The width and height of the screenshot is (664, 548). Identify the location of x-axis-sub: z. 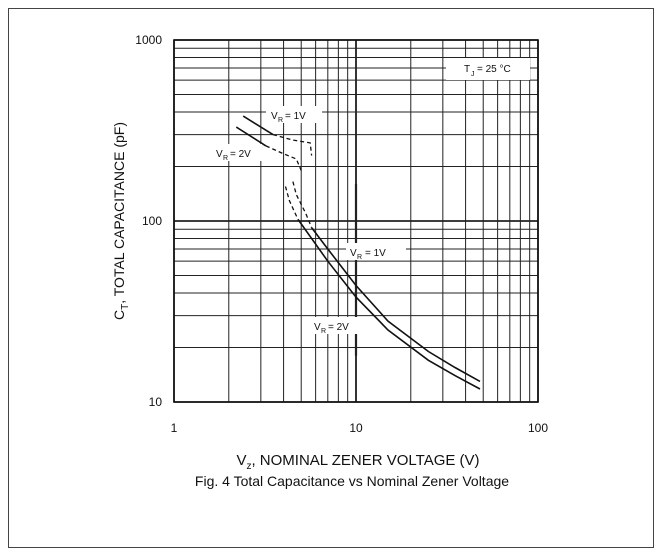
(248, 466).